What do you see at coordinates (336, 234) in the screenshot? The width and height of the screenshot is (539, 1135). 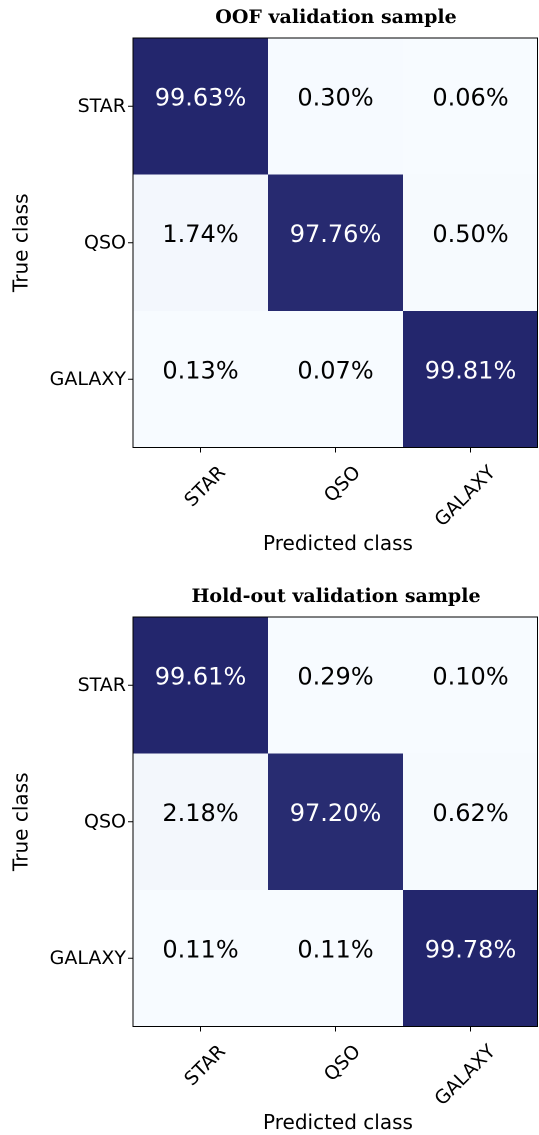 I see `cell-label: 97.76%` at bounding box center [336, 234].